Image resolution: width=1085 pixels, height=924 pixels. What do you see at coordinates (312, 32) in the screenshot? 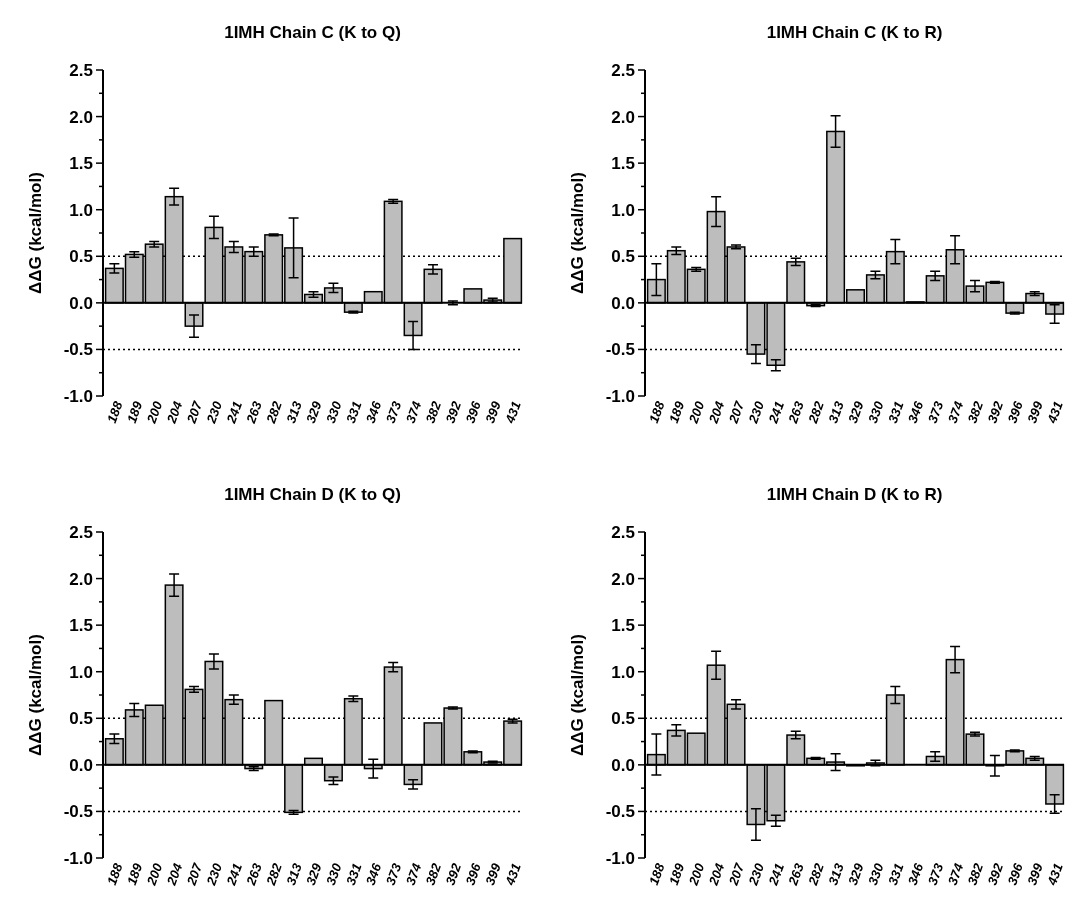
I see `chart-title: 1IMH Chain C (K to Q)` at bounding box center [312, 32].